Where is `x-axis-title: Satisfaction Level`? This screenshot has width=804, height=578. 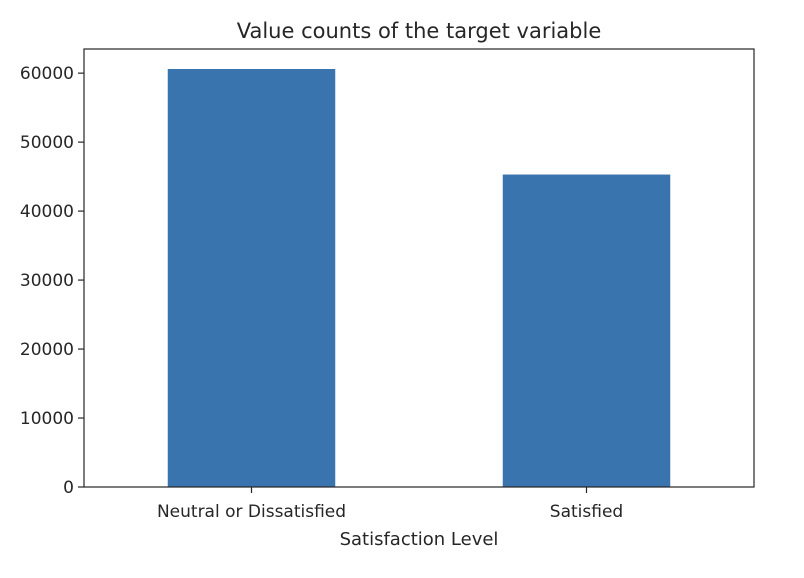
x-axis-title: Satisfaction Level is located at coordinates (419, 539).